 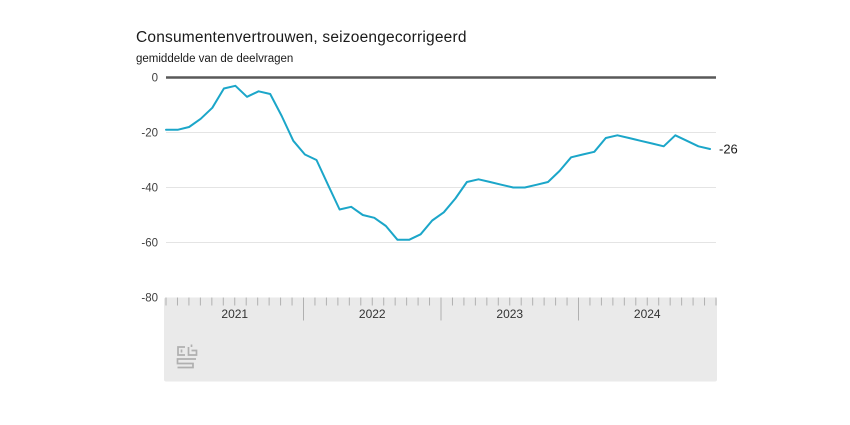 What do you see at coordinates (155, 79) in the screenshot?
I see `y-tick-label: 0` at bounding box center [155, 79].